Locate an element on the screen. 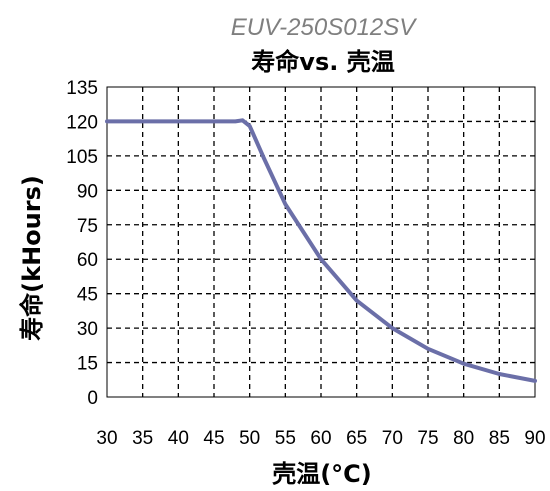  y-tick-label: 105 is located at coordinates (82, 157).